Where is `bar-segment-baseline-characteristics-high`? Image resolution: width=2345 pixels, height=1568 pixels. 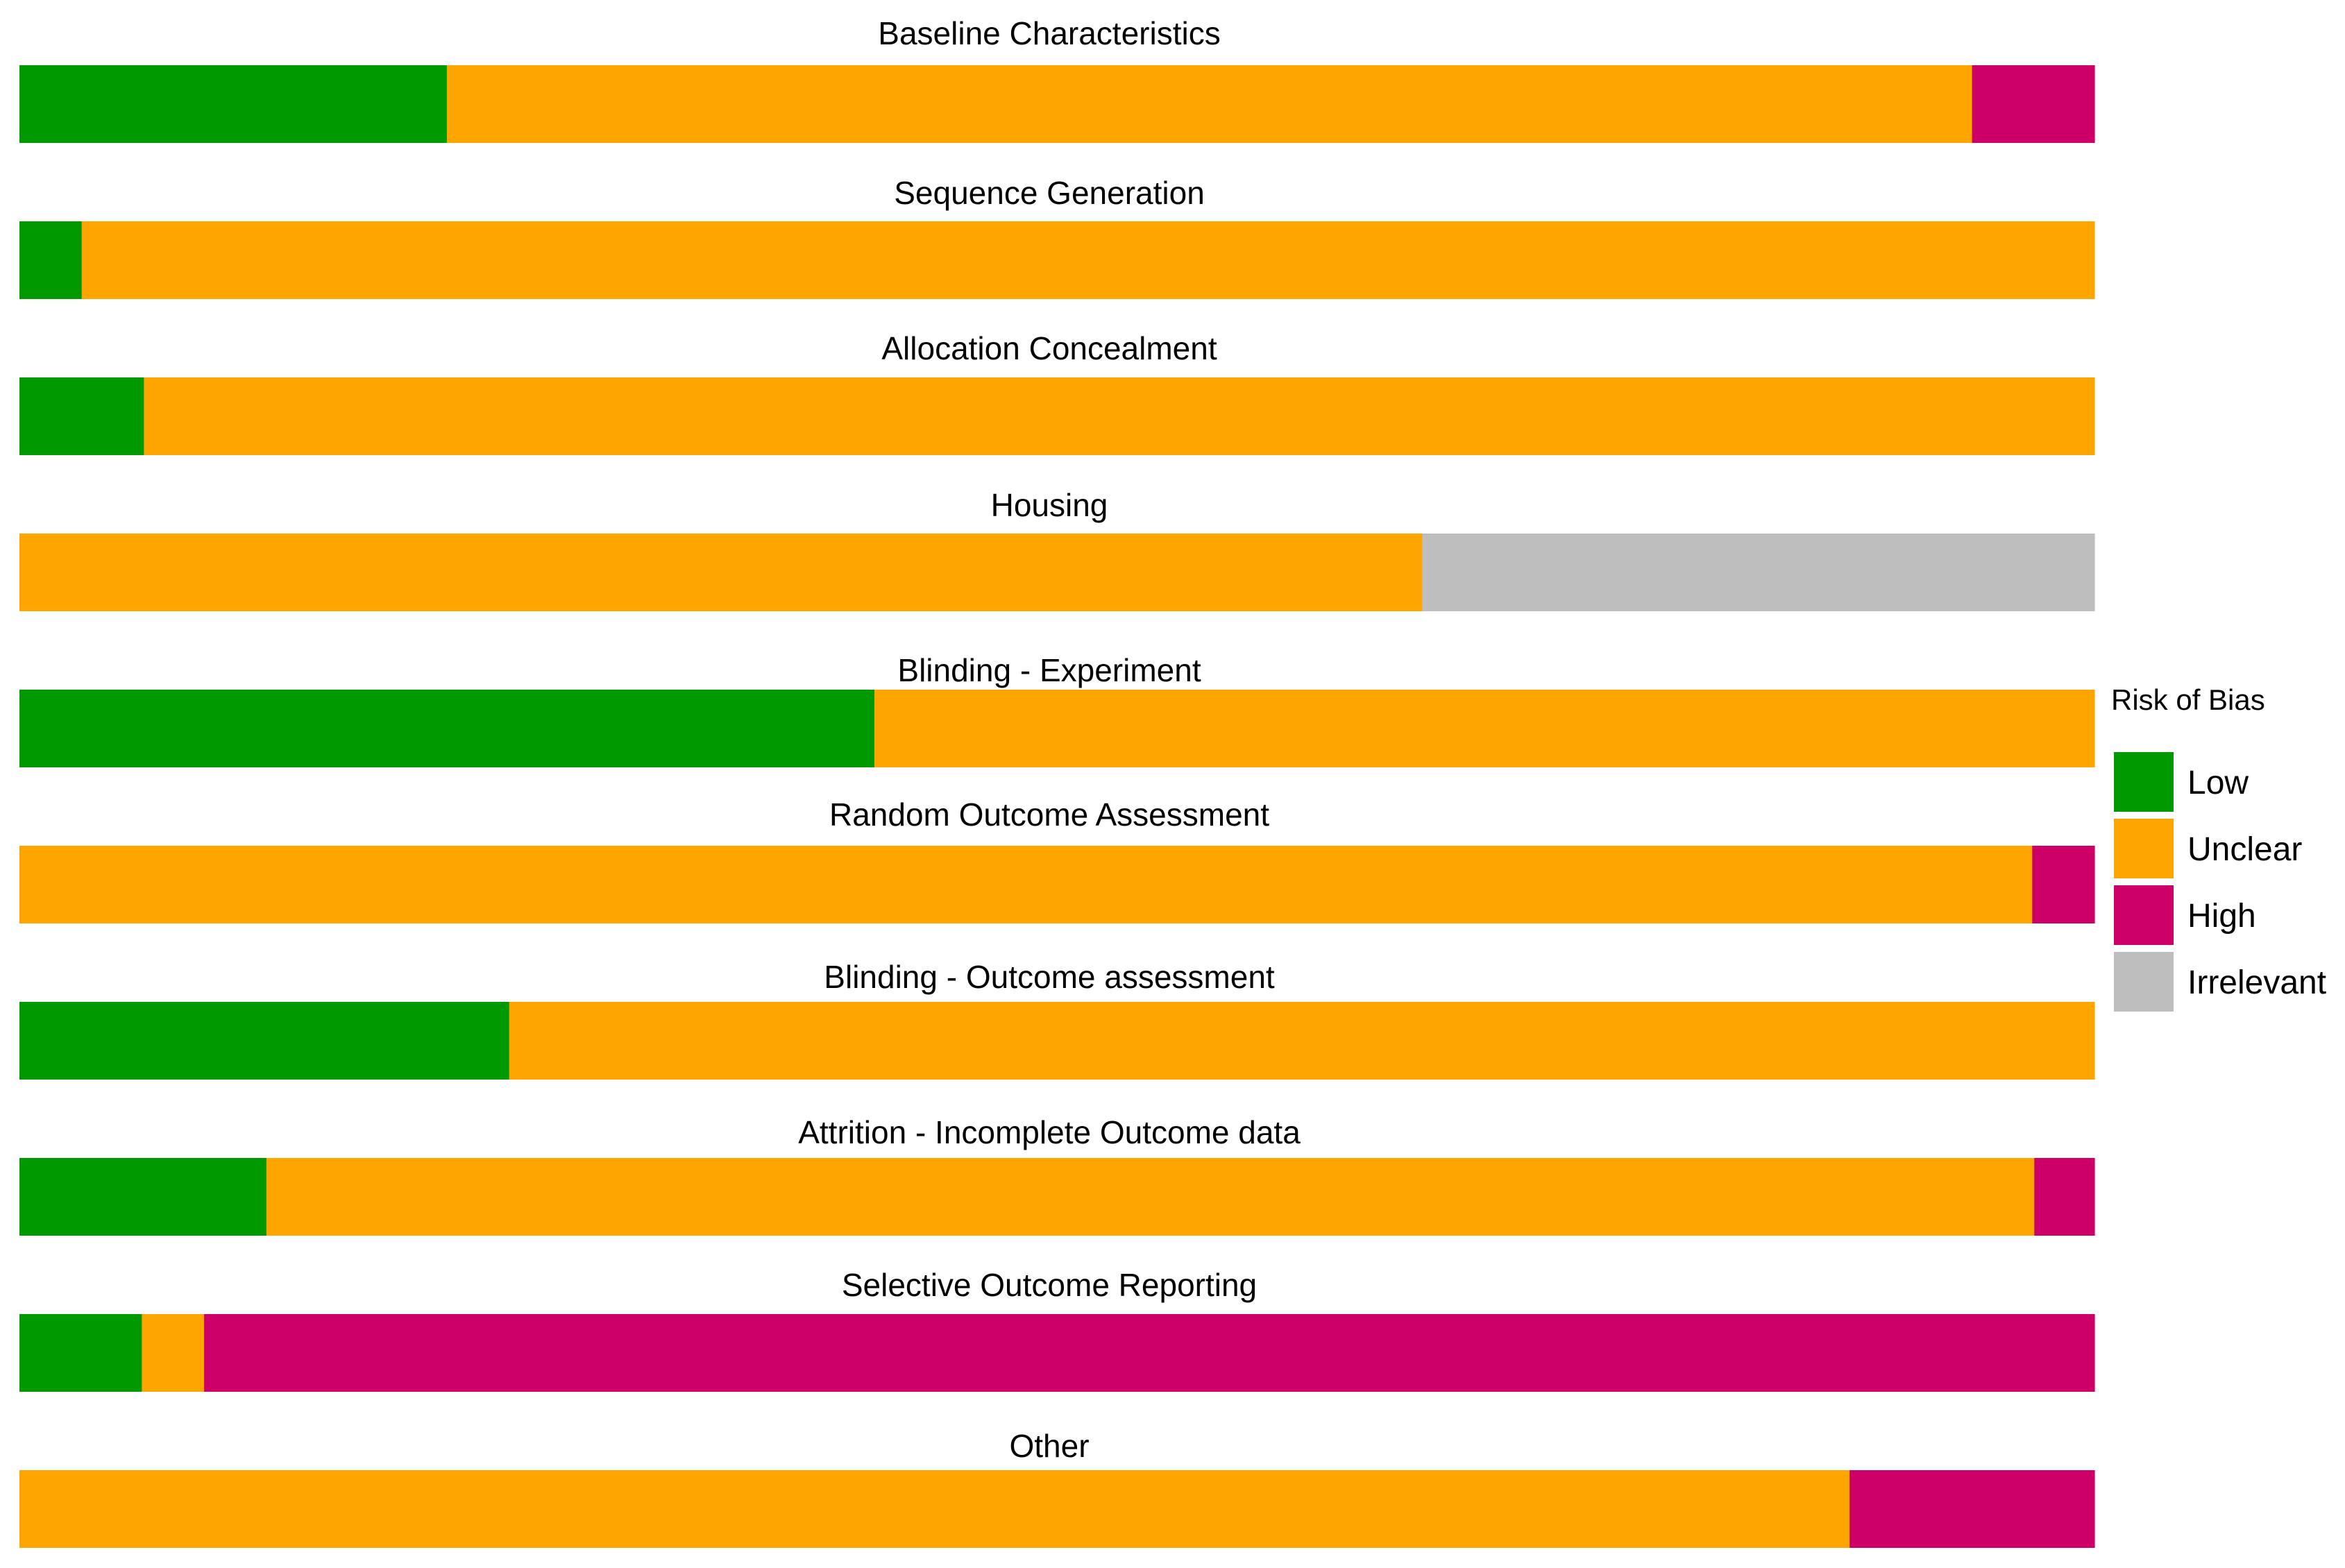
bar-segment-baseline-characteristics-high is located at coordinates (2033, 104).